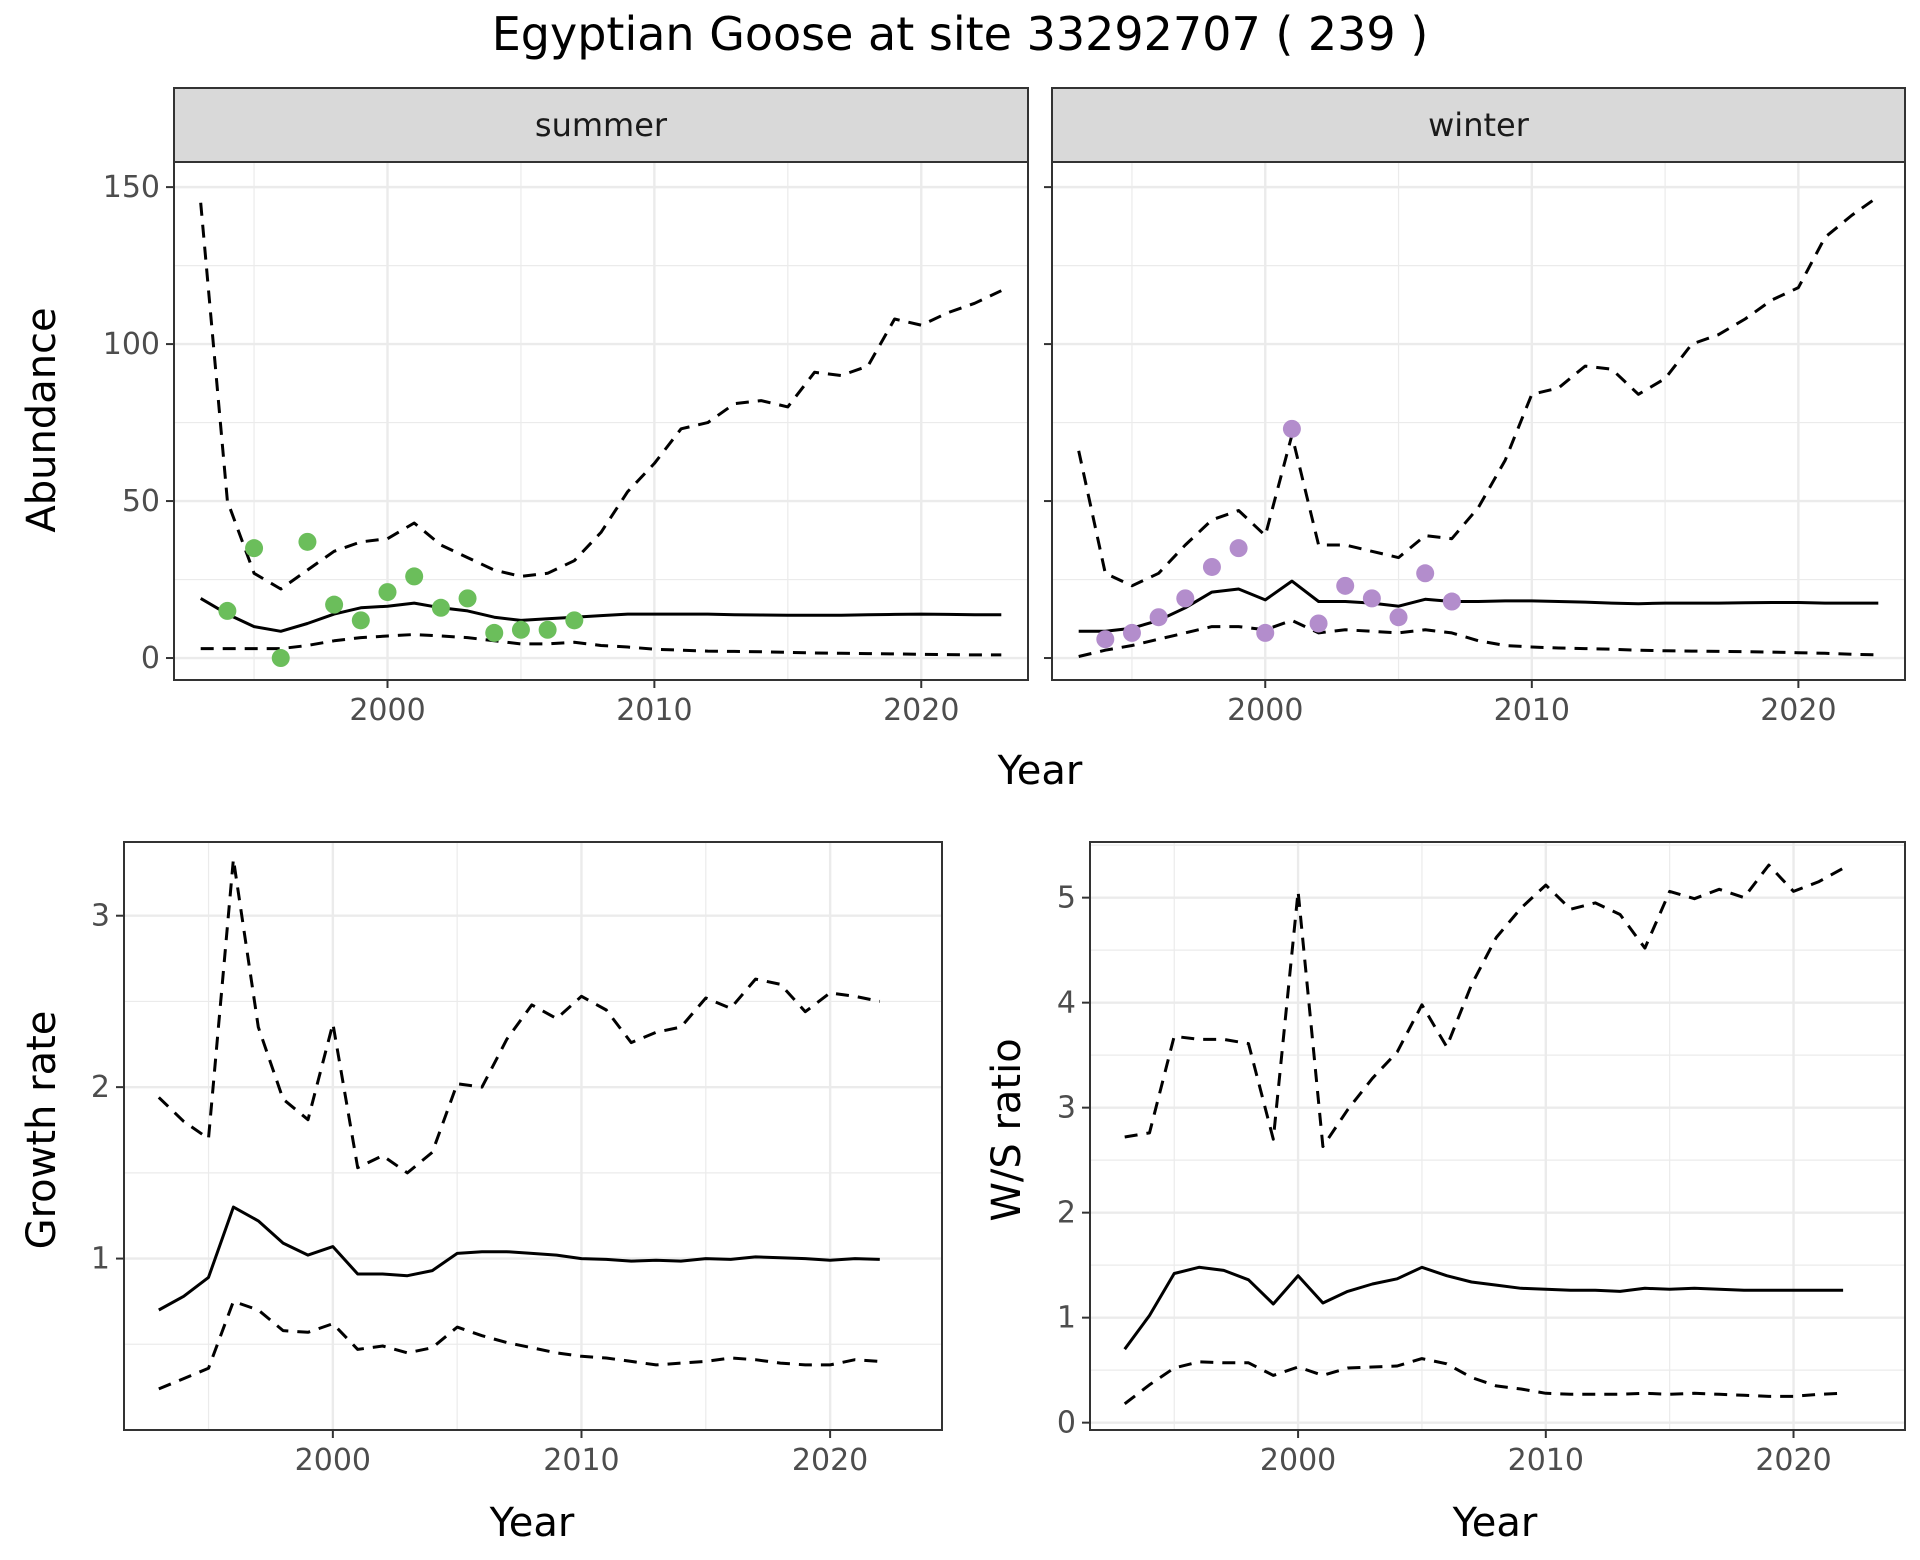 This screenshot has width=1920, height=1560. I want to click on y-tick-label: 50, so click(141, 501).